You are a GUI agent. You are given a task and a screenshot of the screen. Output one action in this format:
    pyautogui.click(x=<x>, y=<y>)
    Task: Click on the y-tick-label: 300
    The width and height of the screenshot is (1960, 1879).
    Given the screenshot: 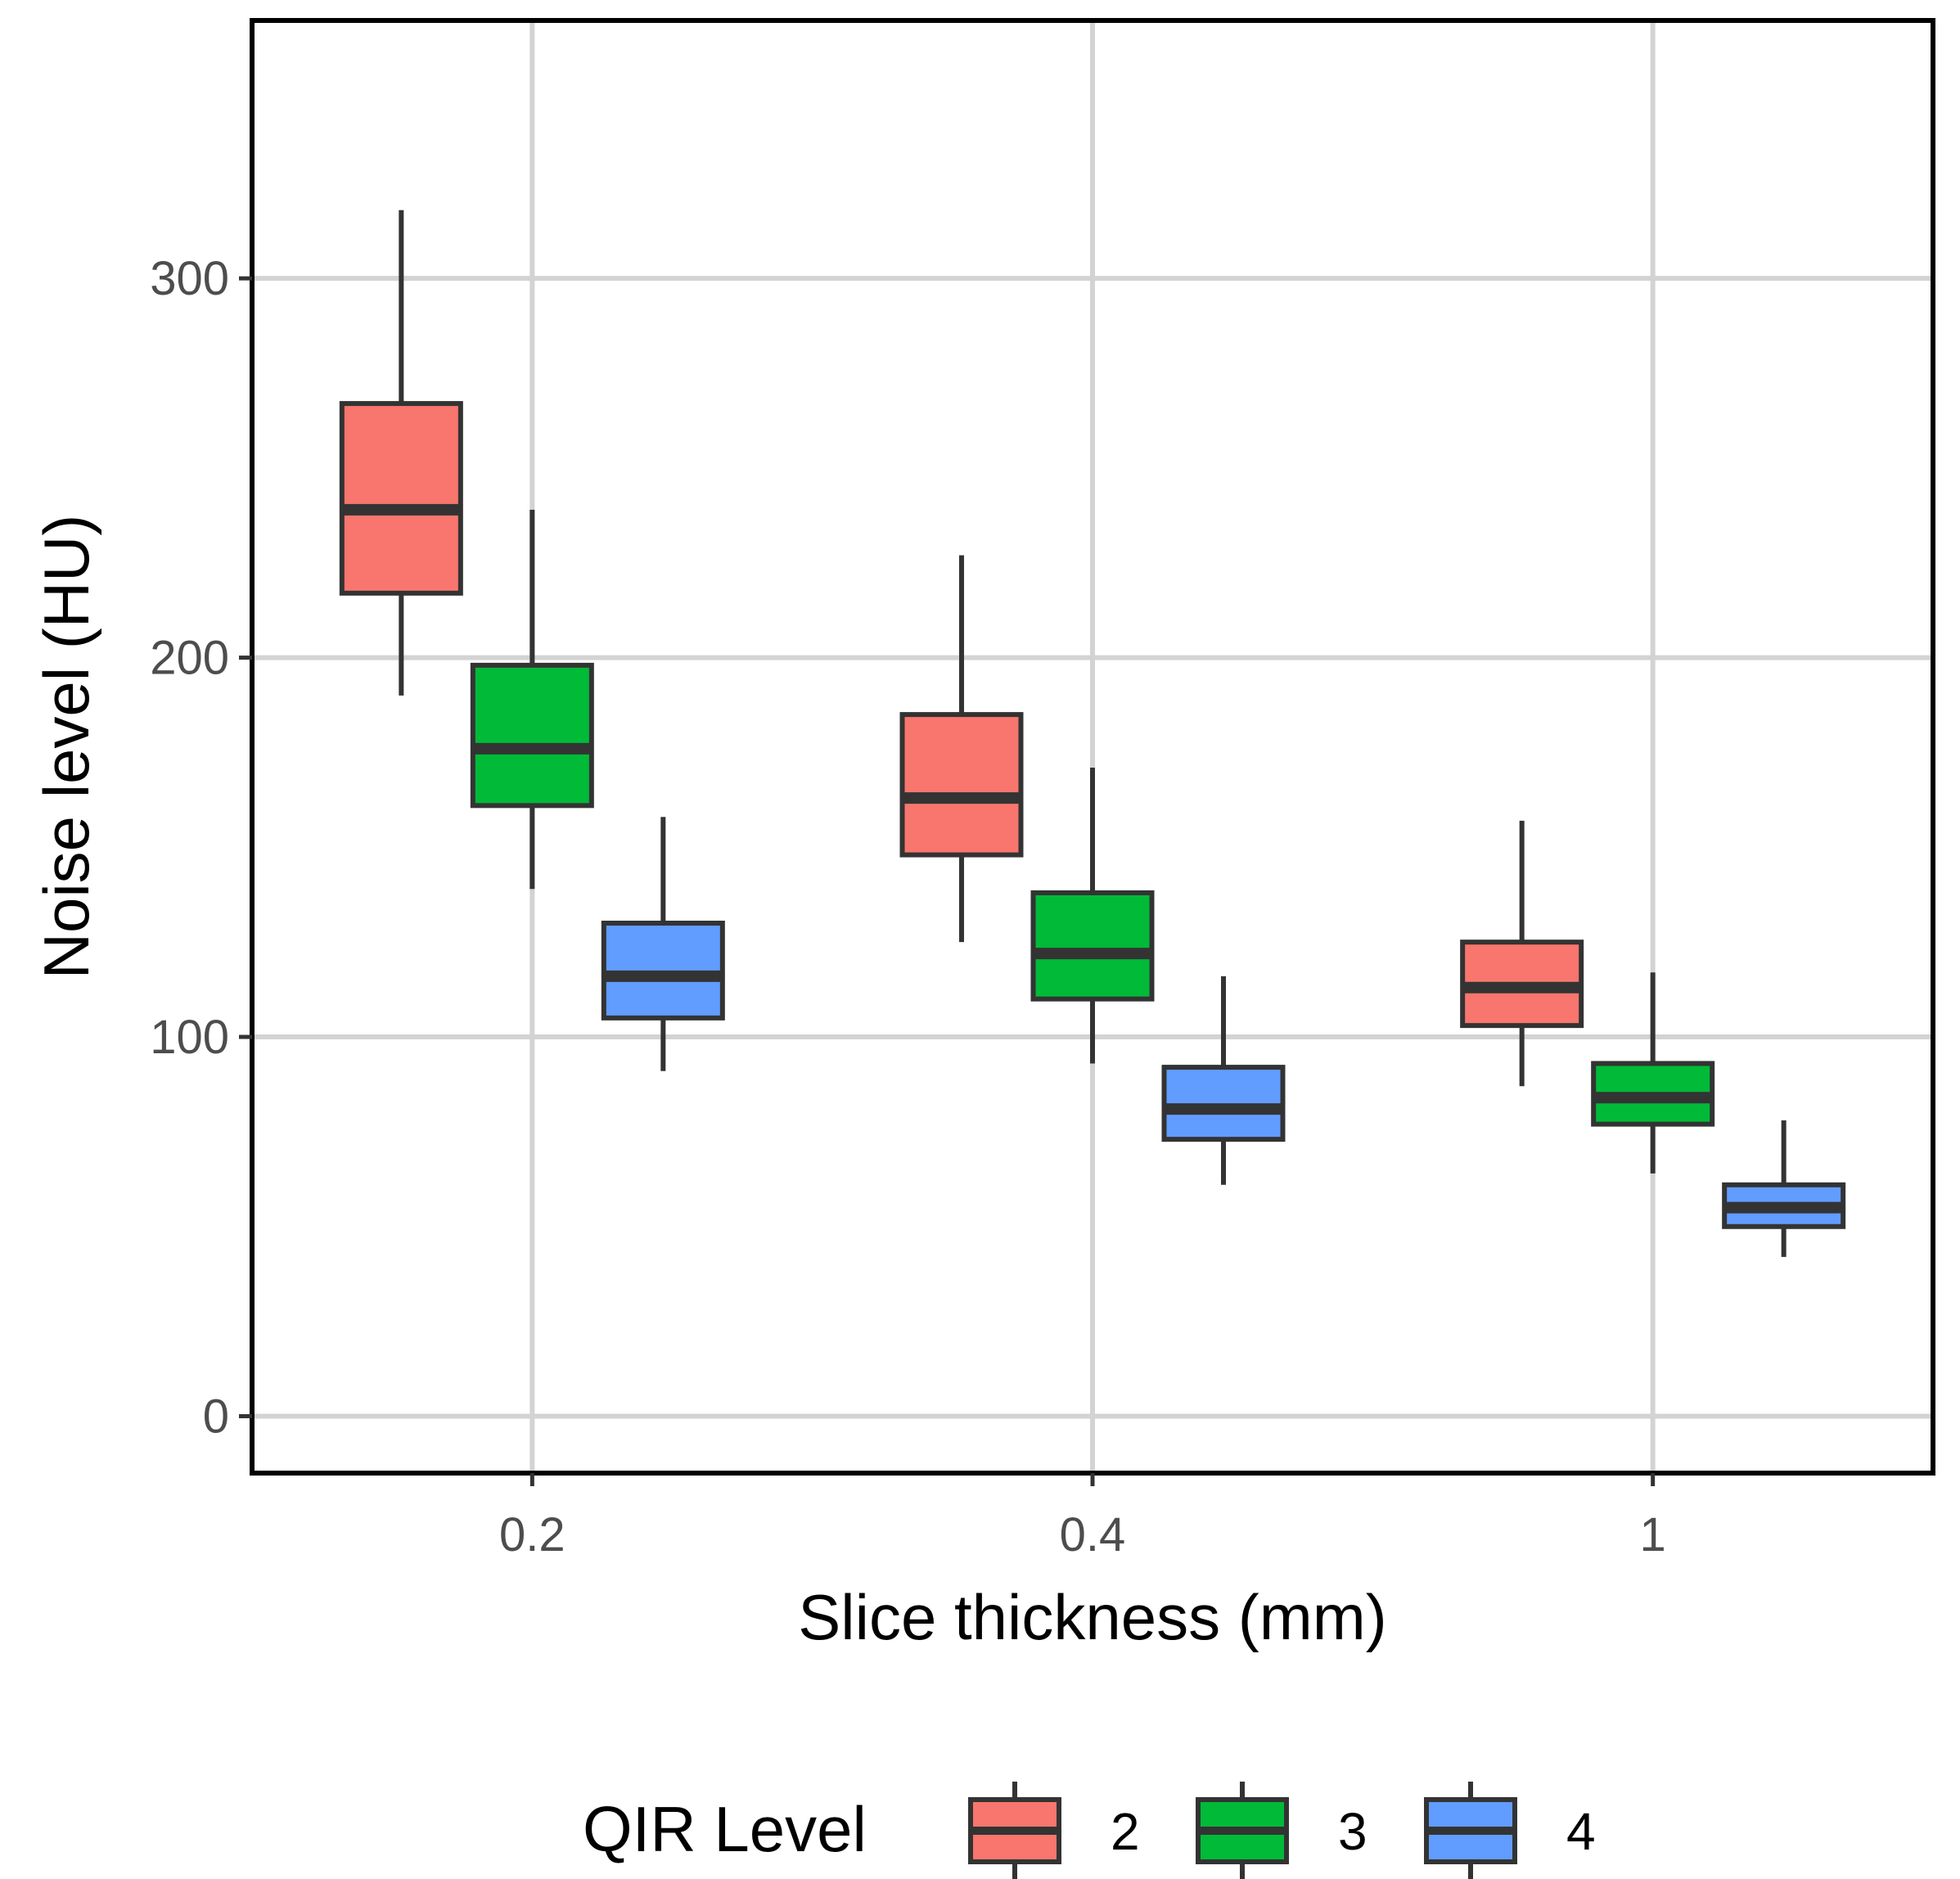 What is the action you would take?
    pyautogui.click(x=189, y=278)
    